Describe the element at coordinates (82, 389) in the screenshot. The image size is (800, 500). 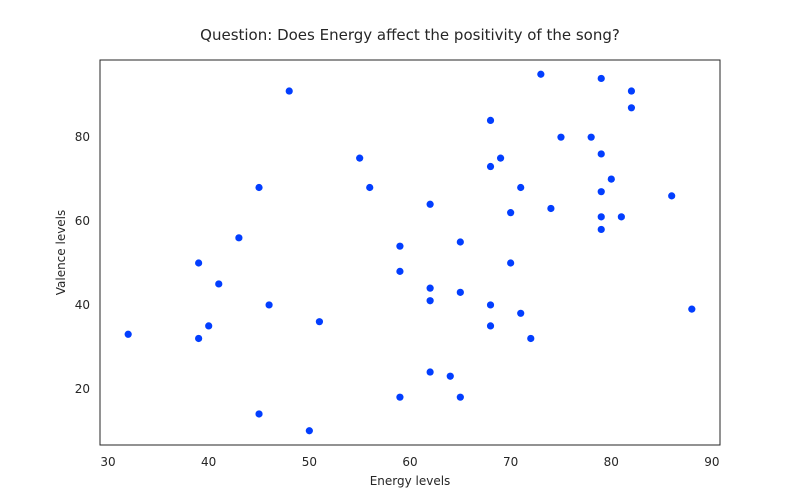
I see `y-tick-label: 20` at that location.